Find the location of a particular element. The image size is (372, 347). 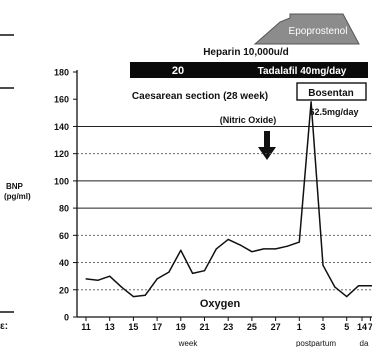

bosentan-box is located at coordinates (331, 91).